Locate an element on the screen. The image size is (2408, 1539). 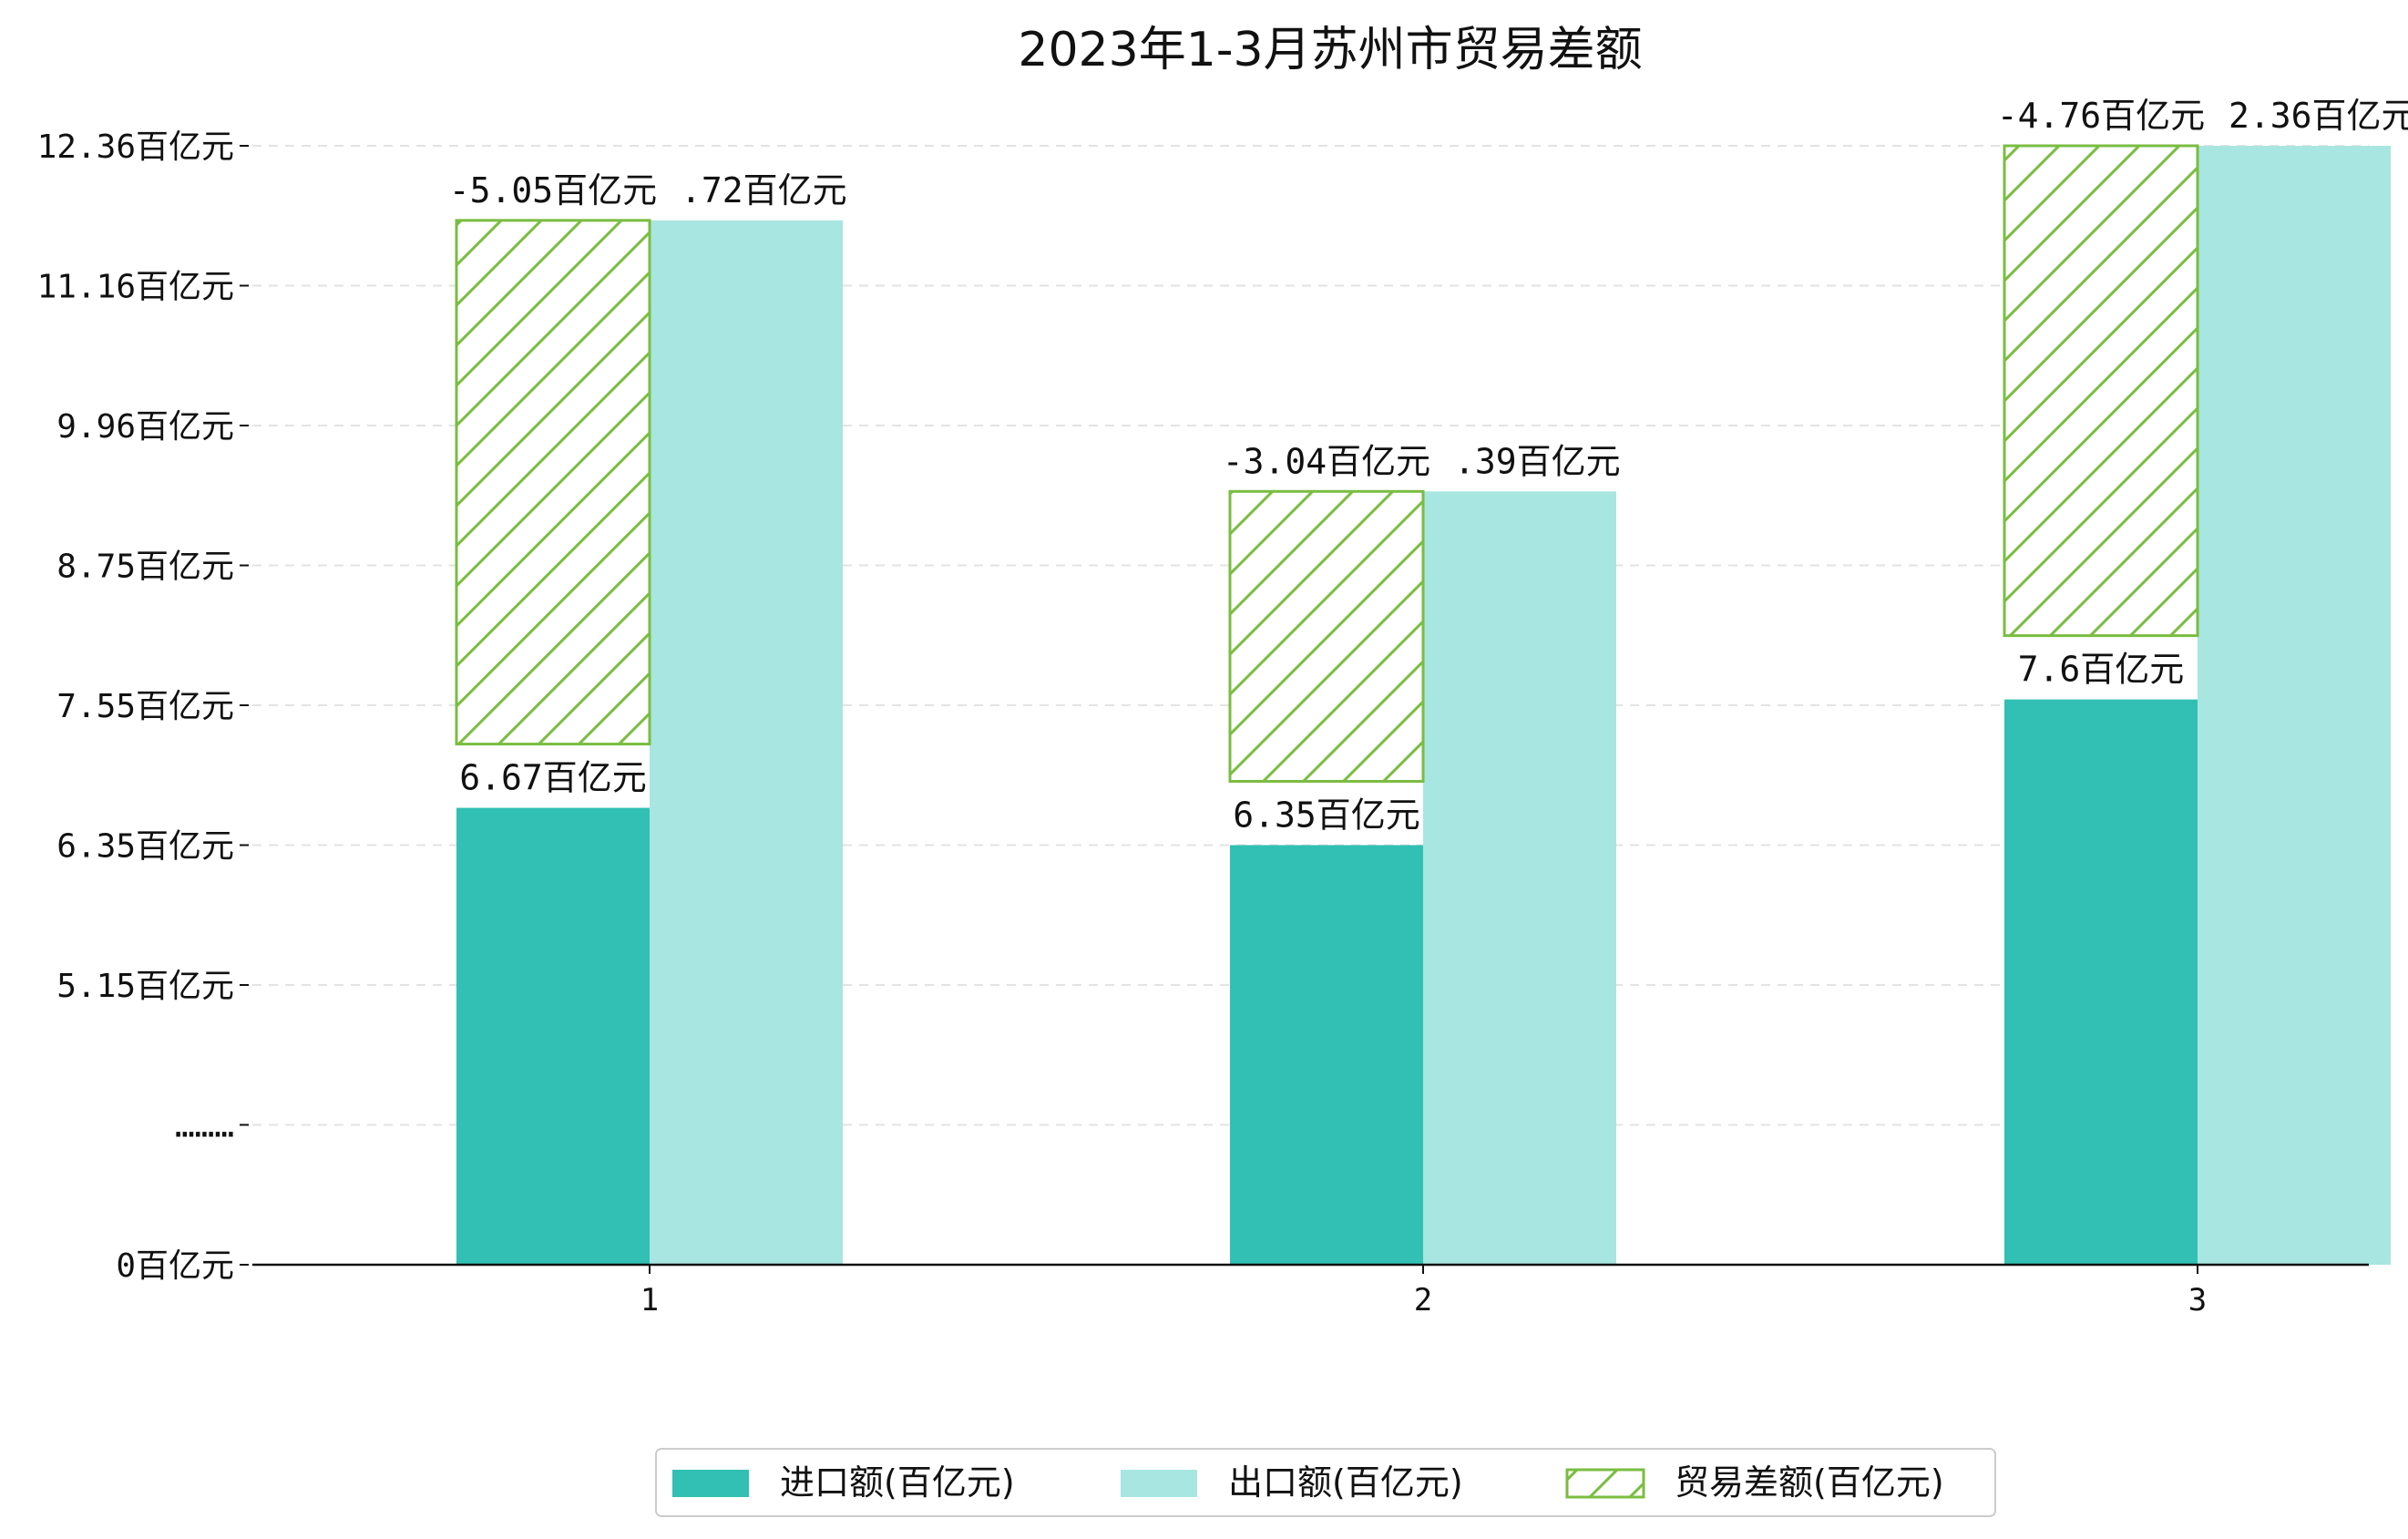
x-tick-label: 1 is located at coordinates (649, 1300).